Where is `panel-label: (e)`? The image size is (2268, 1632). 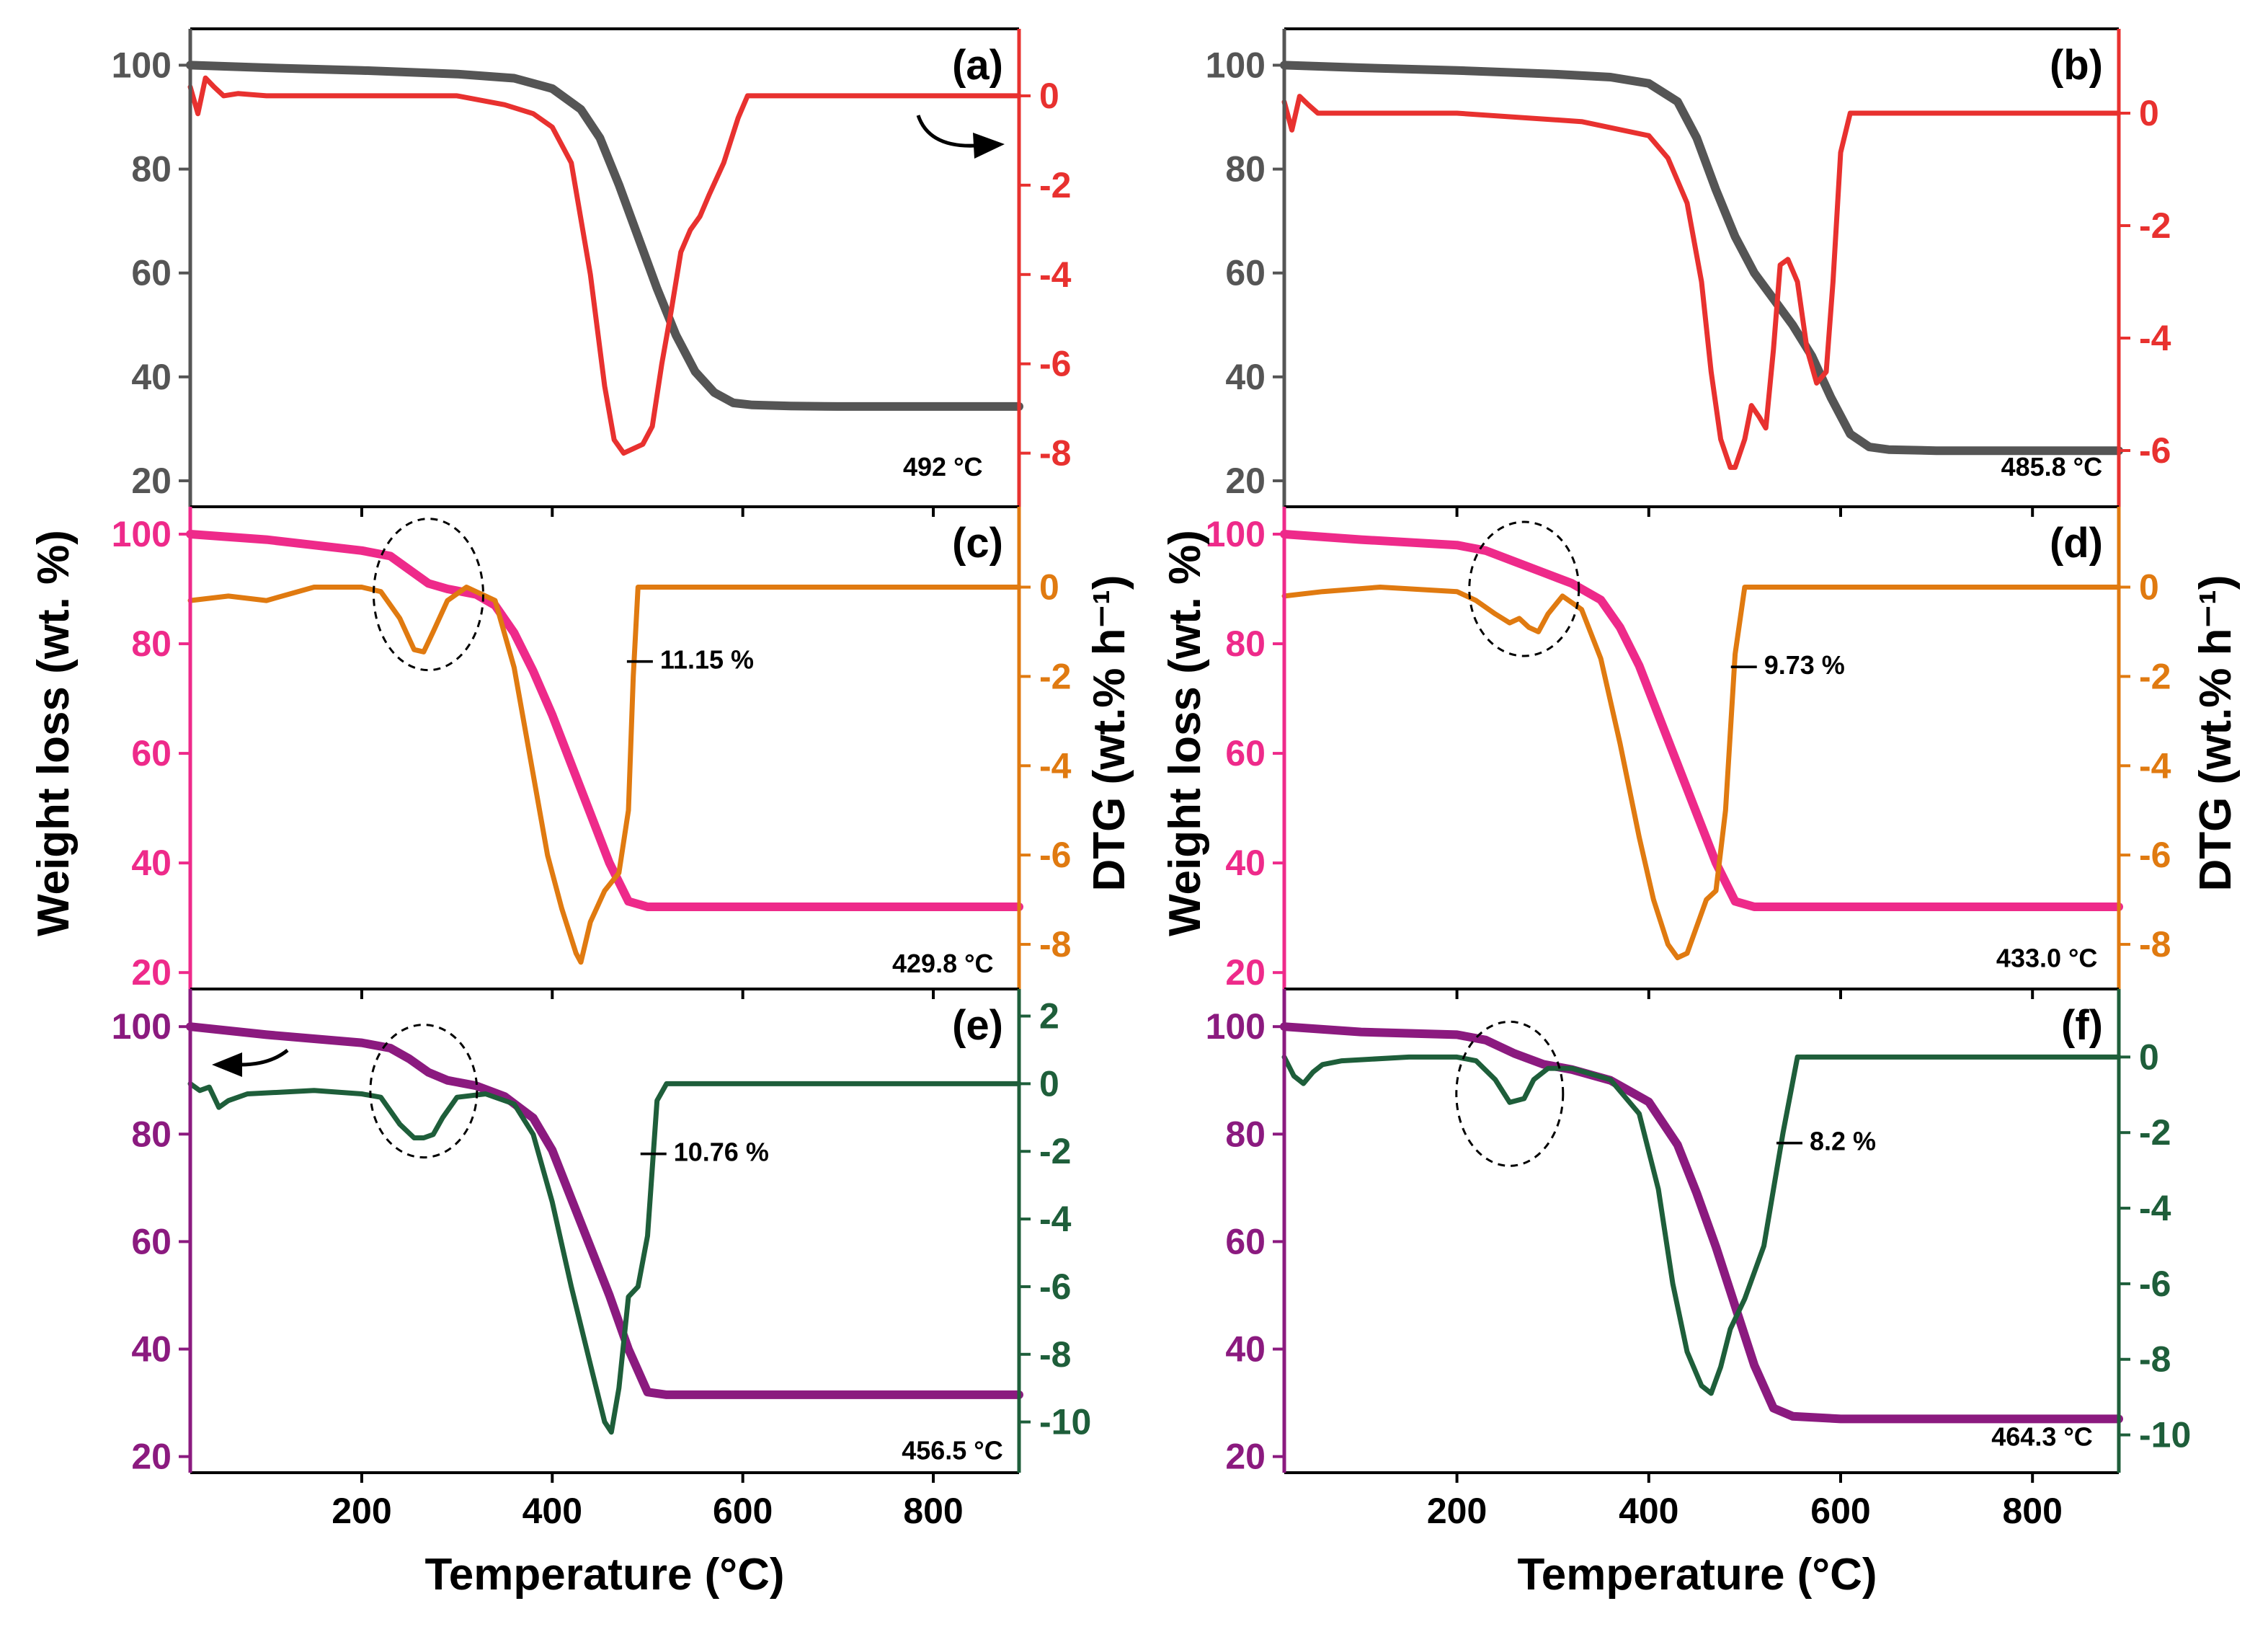
panel-label: (e) is located at coordinates (978, 1025).